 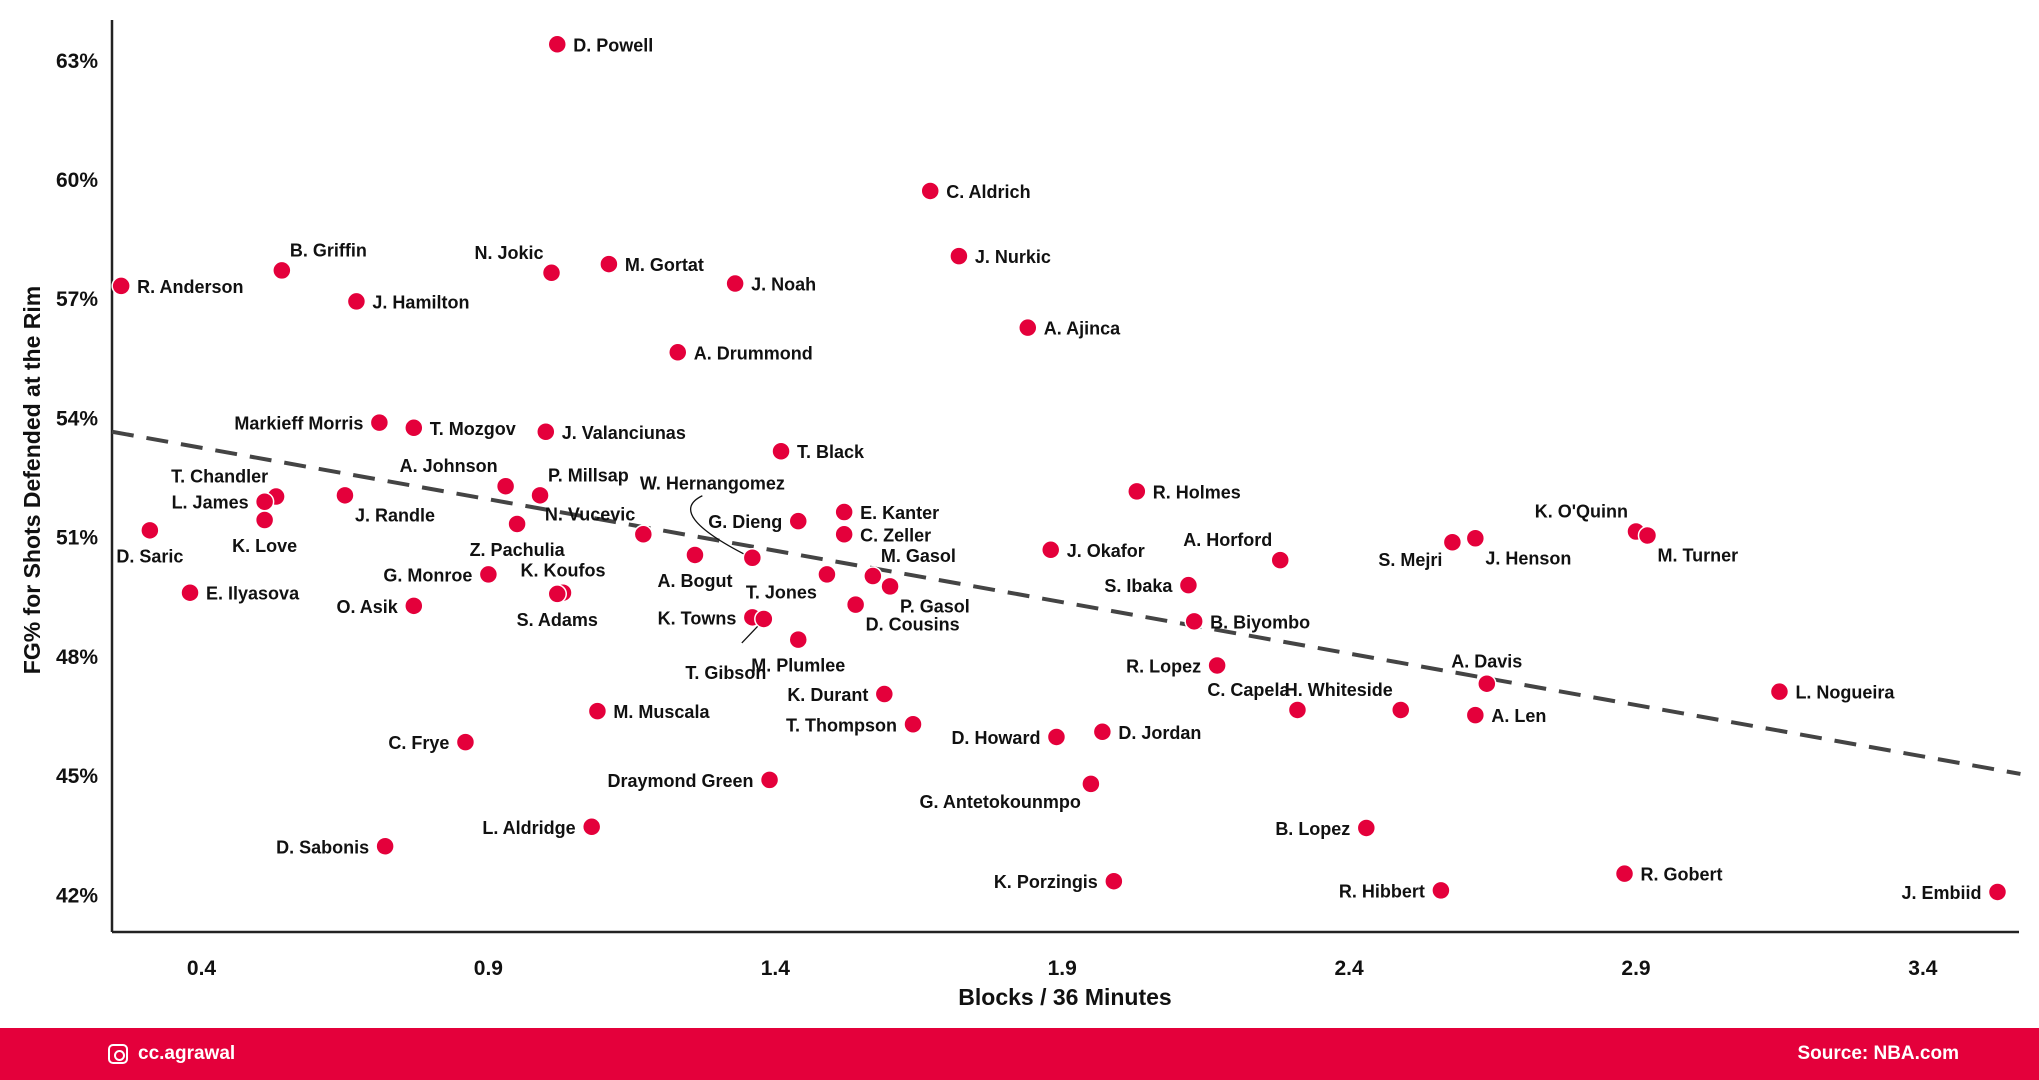 What do you see at coordinates (557, 607) in the screenshot?
I see `data-point: S. Adams` at bounding box center [557, 607].